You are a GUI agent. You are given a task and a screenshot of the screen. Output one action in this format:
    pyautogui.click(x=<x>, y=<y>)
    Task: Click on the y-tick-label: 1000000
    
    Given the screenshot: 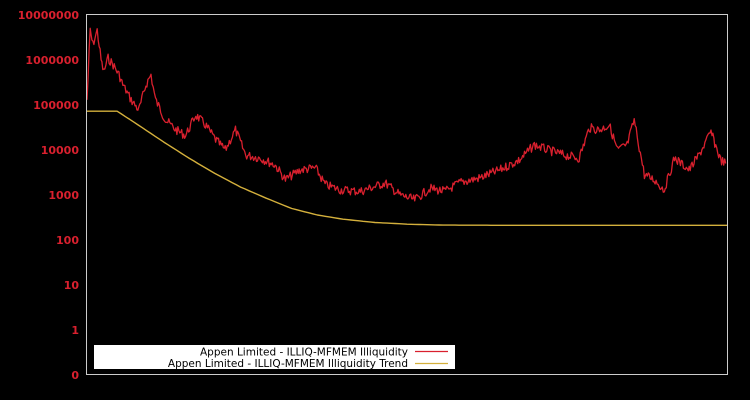 What is the action you would take?
    pyautogui.click(x=52, y=60)
    